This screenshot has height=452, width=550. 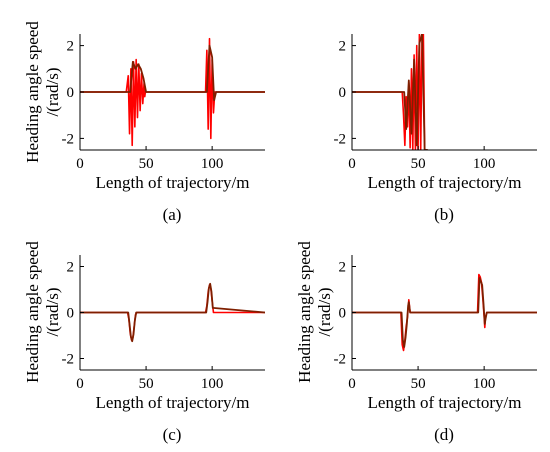 What do you see at coordinates (444, 434) in the screenshot?
I see `panel-label: (d)` at bounding box center [444, 434].